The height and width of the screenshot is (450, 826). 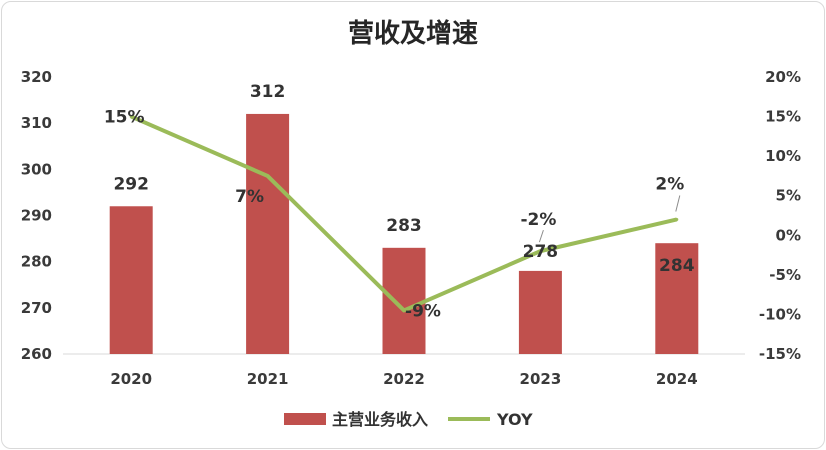 I want to click on left-y-axis: 260 270 280 290 300 310 320, so click(x=36, y=215).